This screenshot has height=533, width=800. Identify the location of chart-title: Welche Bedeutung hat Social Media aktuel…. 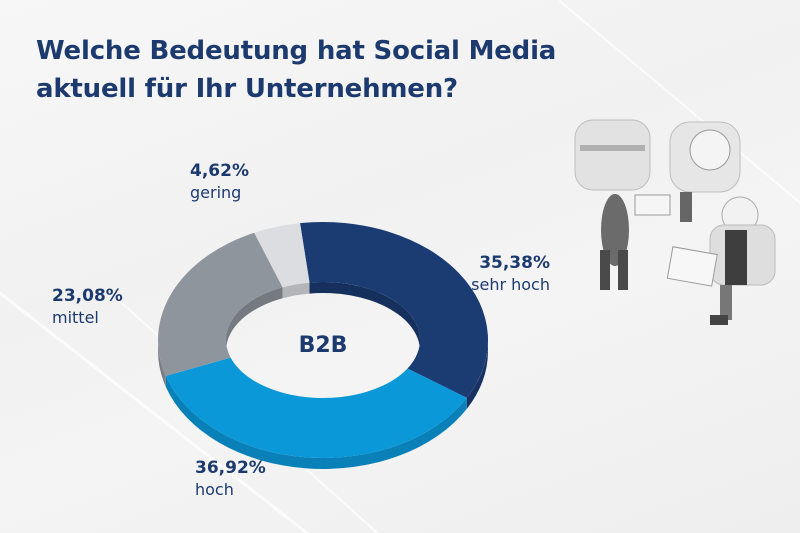
(296, 70).